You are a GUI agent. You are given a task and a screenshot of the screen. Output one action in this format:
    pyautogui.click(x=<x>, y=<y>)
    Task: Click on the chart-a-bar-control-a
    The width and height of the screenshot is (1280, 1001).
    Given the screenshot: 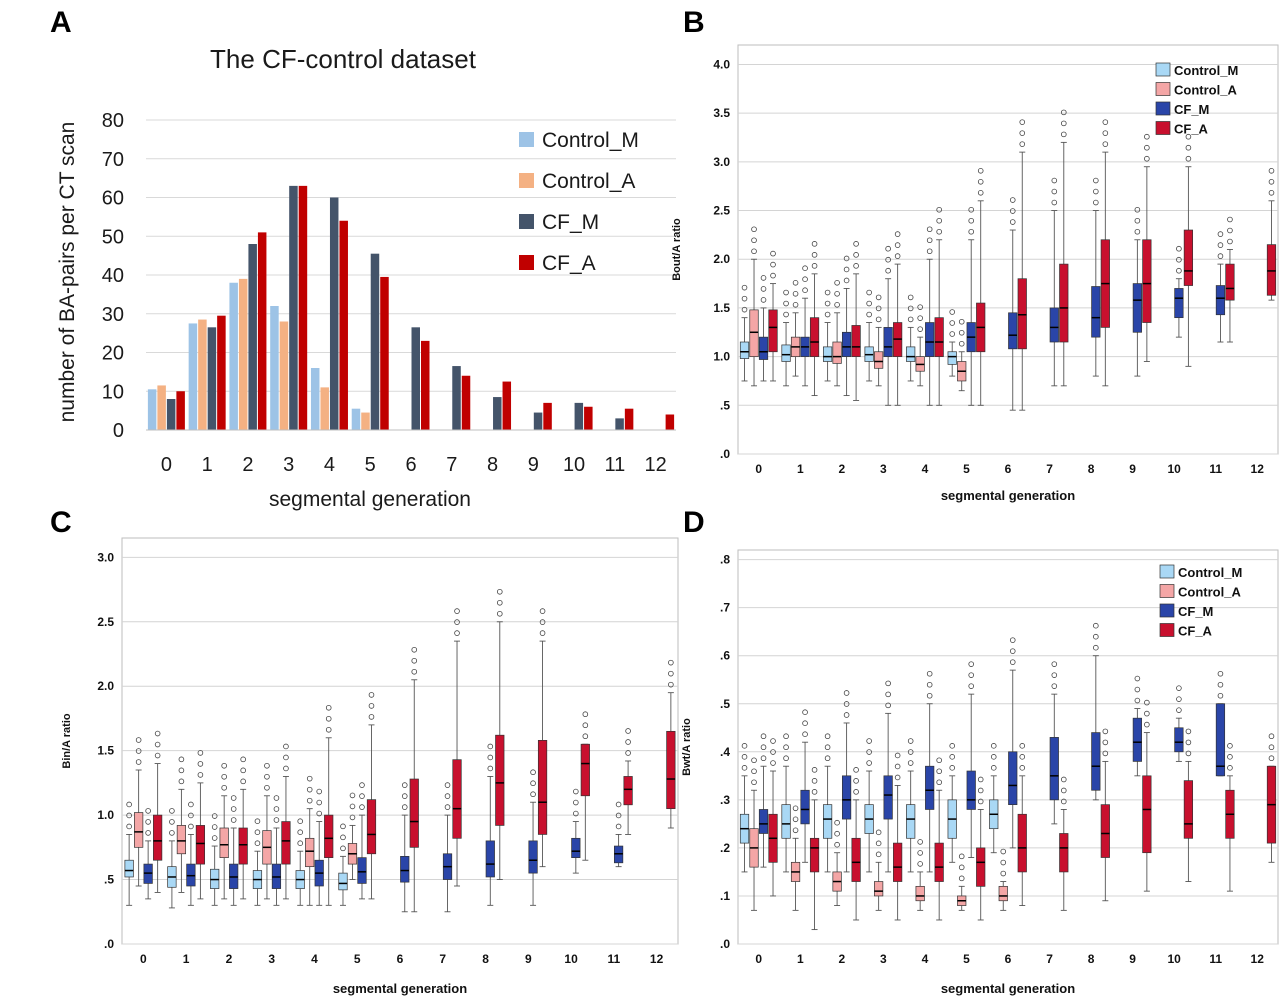 What is the action you would take?
    pyautogui.click(x=324, y=408)
    